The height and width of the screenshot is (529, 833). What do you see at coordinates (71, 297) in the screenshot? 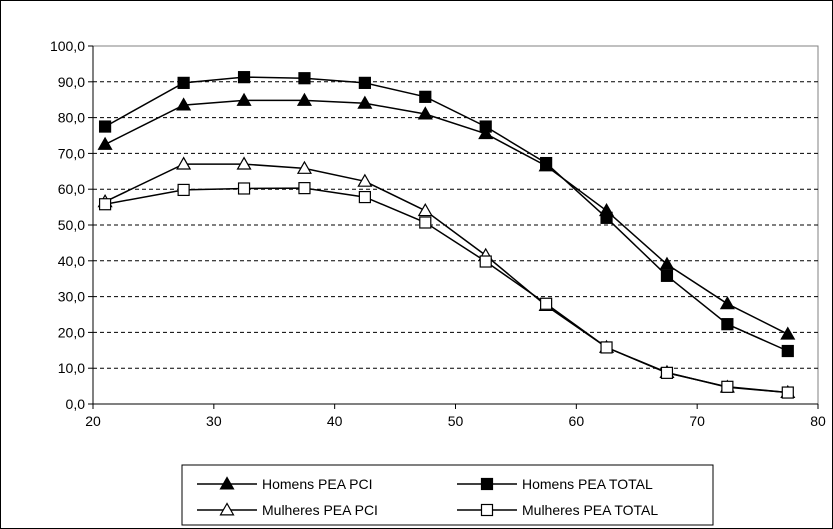
I see `y-tick-label: 30,0` at bounding box center [71, 297].